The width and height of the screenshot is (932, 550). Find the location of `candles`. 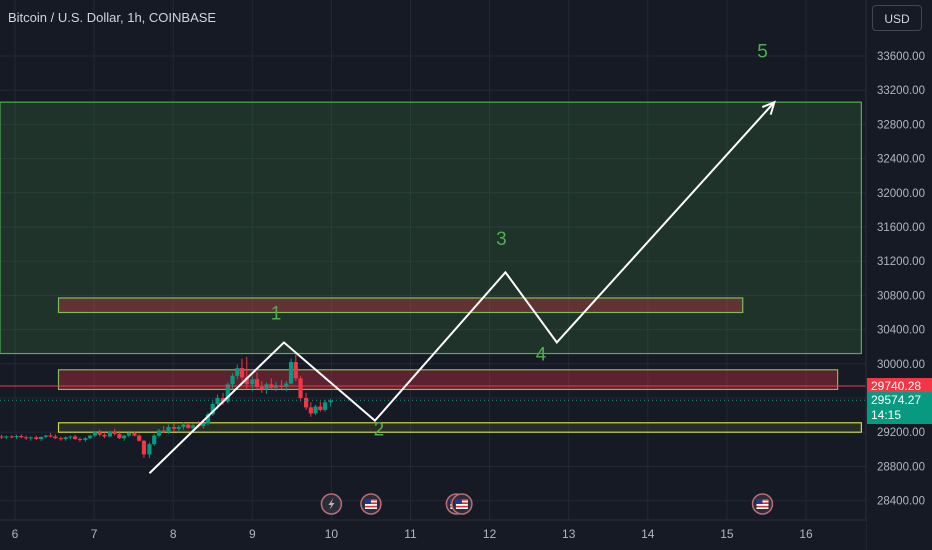

candles is located at coordinates (166, 406).